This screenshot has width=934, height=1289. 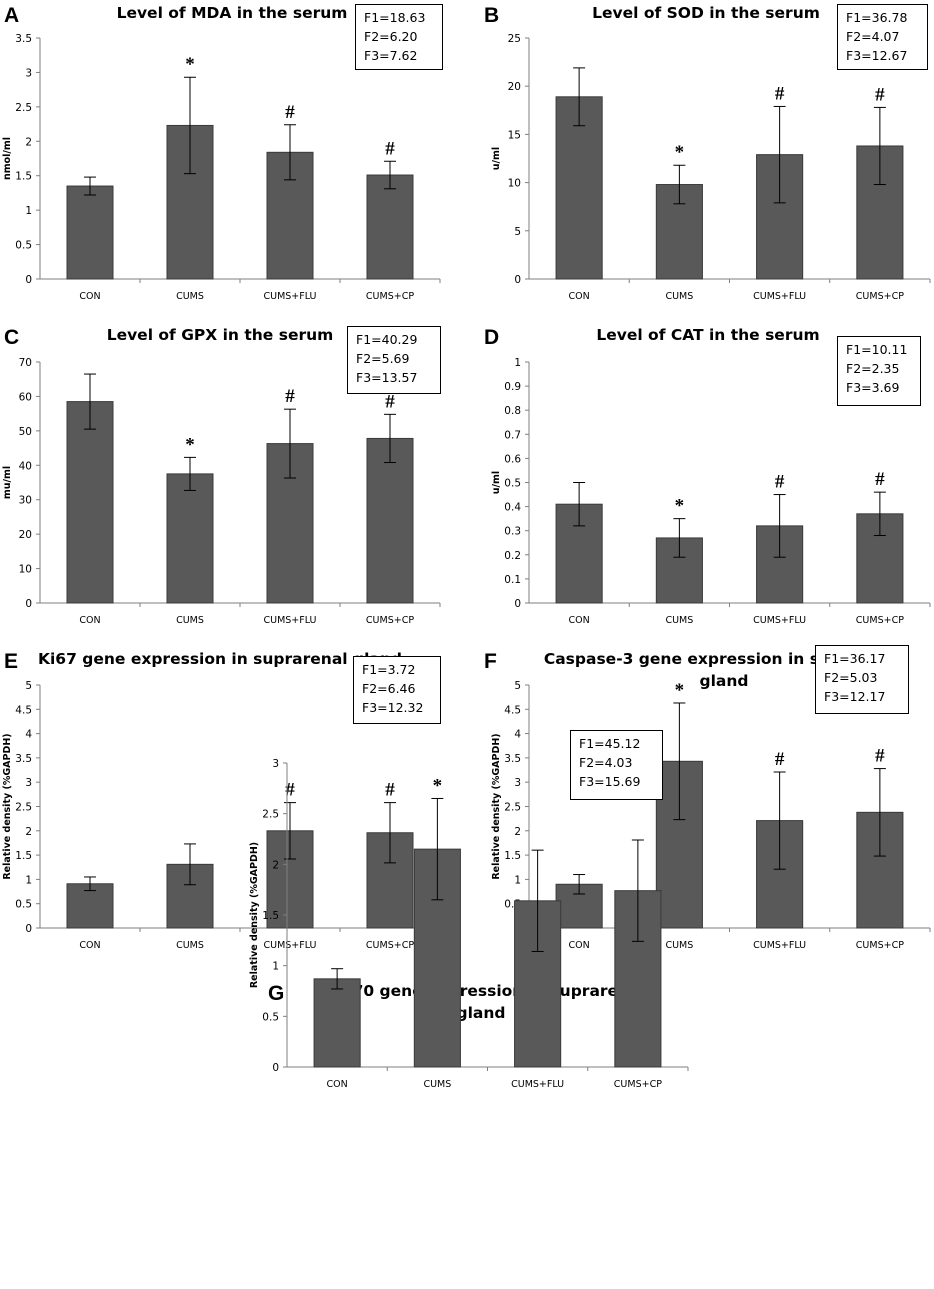 I want to click on y-tick-label: 0.3, so click(x=512, y=532).